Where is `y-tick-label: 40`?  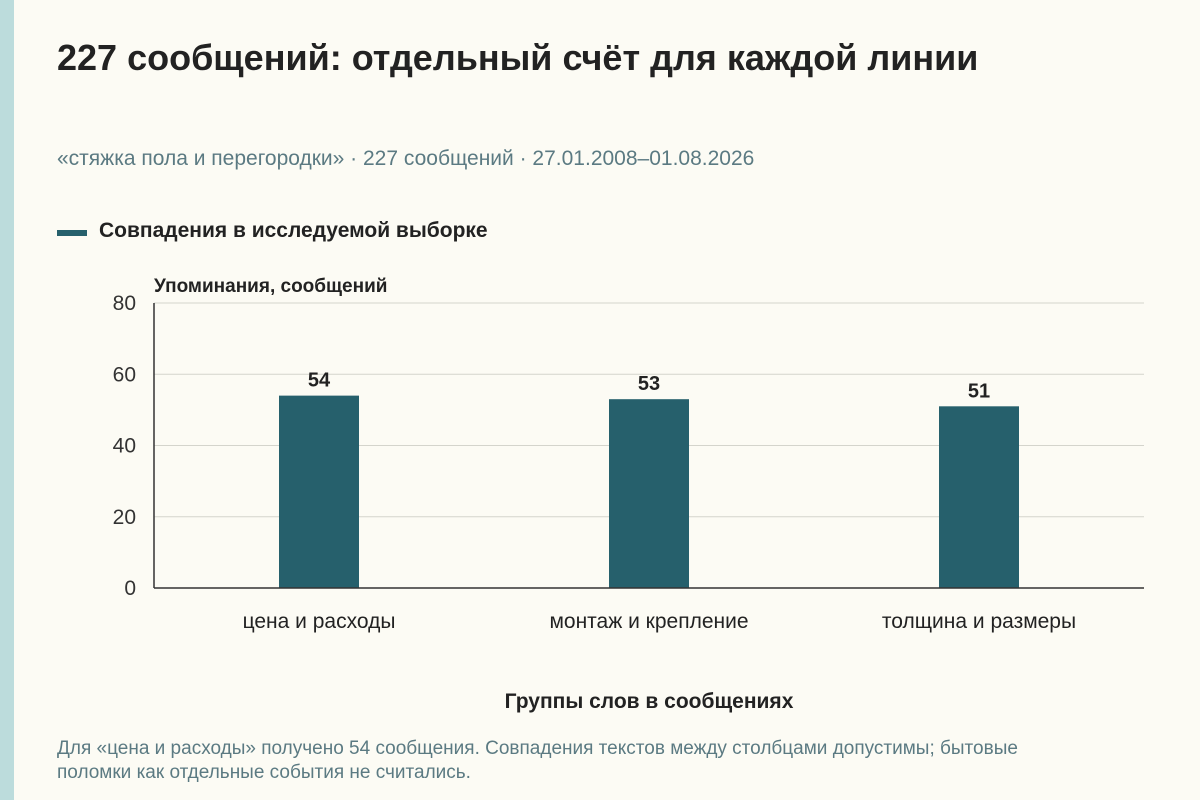
y-tick-label: 40 is located at coordinates (124, 446).